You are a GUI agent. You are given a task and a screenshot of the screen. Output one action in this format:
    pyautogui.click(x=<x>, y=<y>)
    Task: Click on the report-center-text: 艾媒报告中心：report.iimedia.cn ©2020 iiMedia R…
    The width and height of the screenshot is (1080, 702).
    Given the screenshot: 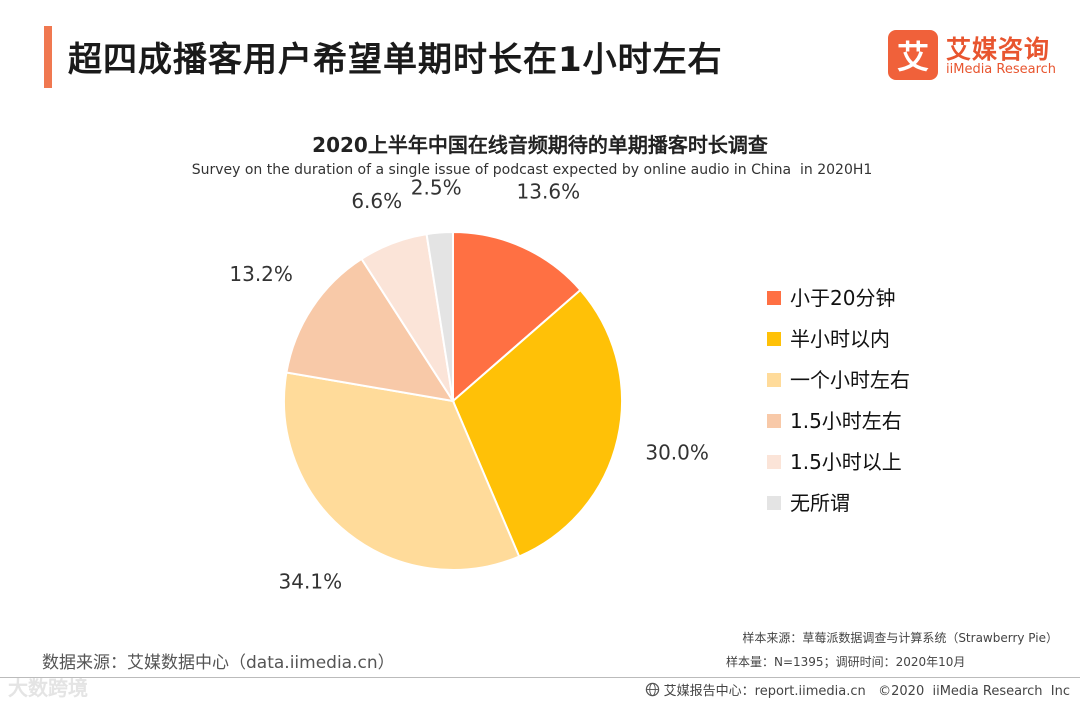 What is the action you would take?
    pyautogui.click(x=866, y=691)
    